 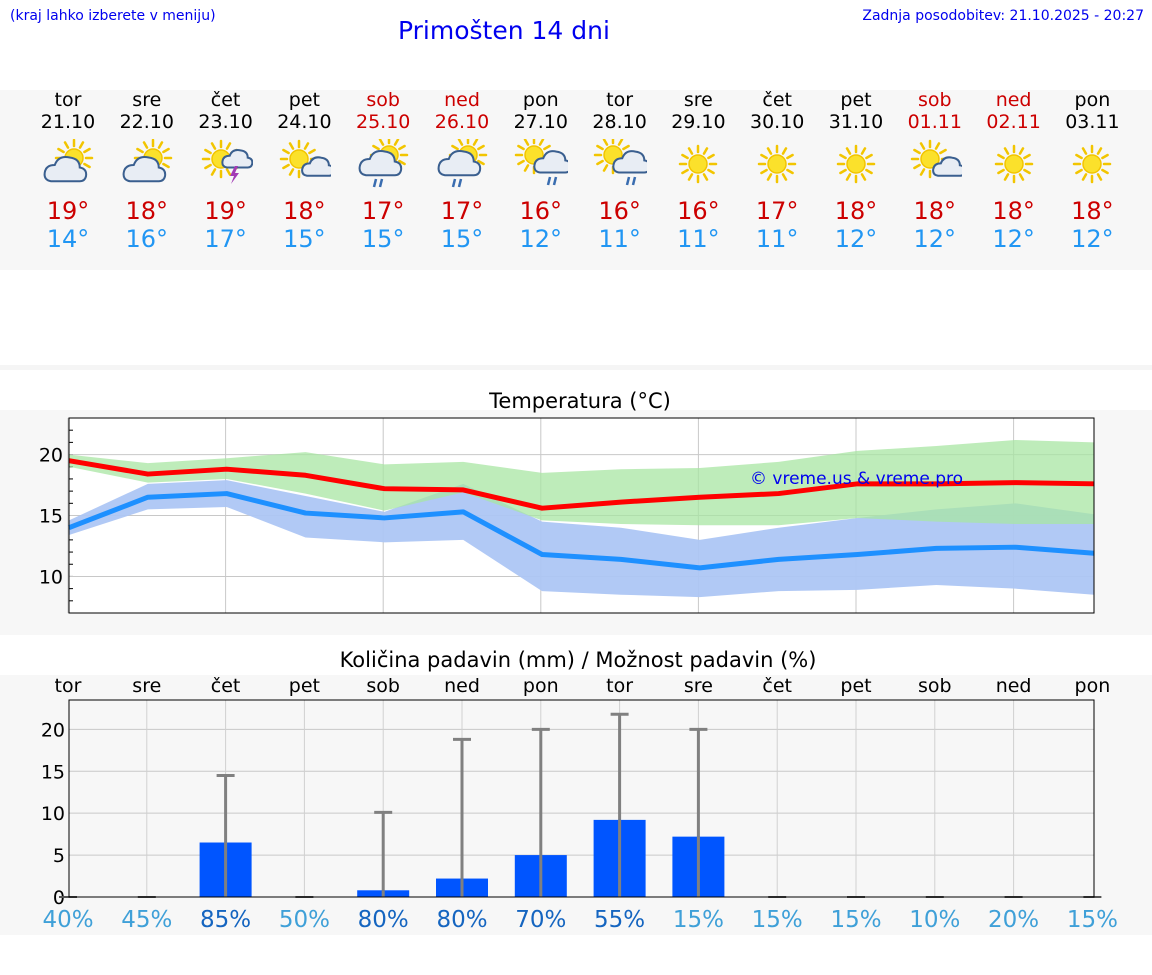 I want to click on last-updated: Zadnja posodobitev: 21.10.2025 - 20:27, so click(x=1003, y=16).